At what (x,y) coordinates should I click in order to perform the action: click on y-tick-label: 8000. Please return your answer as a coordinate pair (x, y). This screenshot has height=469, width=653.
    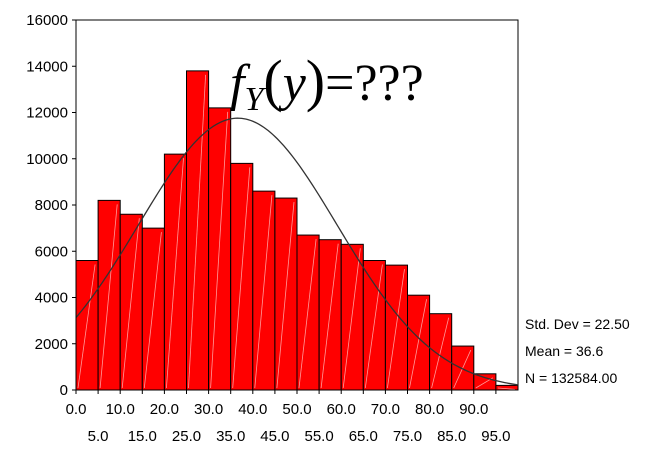
    Looking at the image, I should click on (51, 205).